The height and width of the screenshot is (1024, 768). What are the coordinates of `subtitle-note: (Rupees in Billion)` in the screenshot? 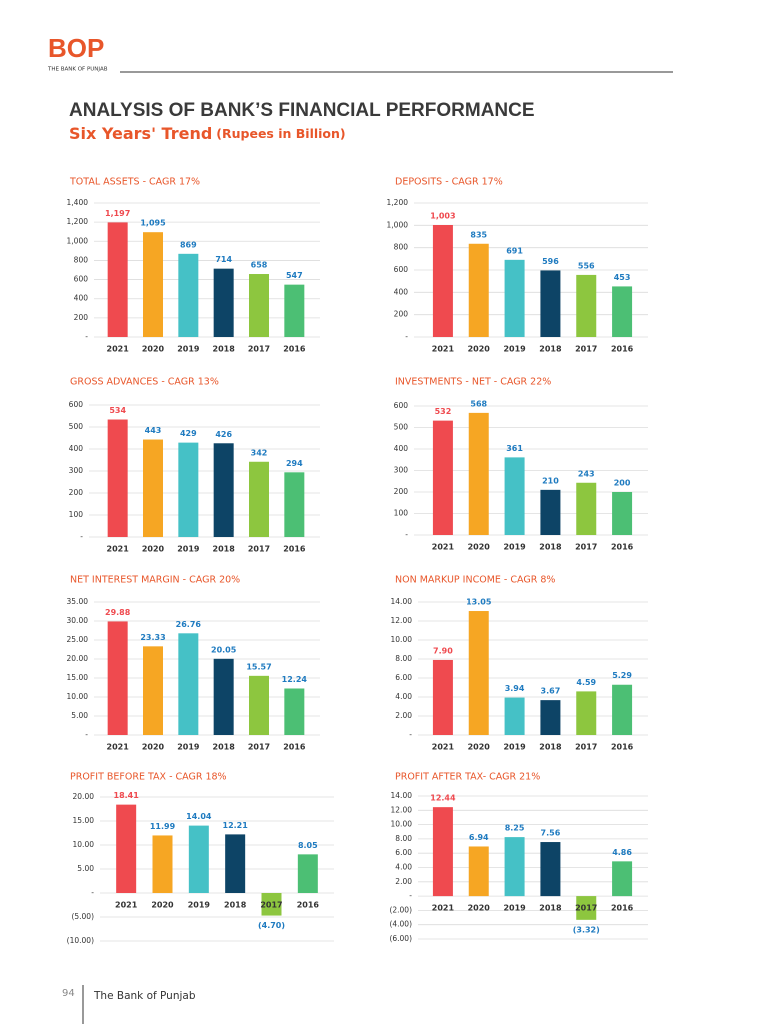 It's located at (280, 133).